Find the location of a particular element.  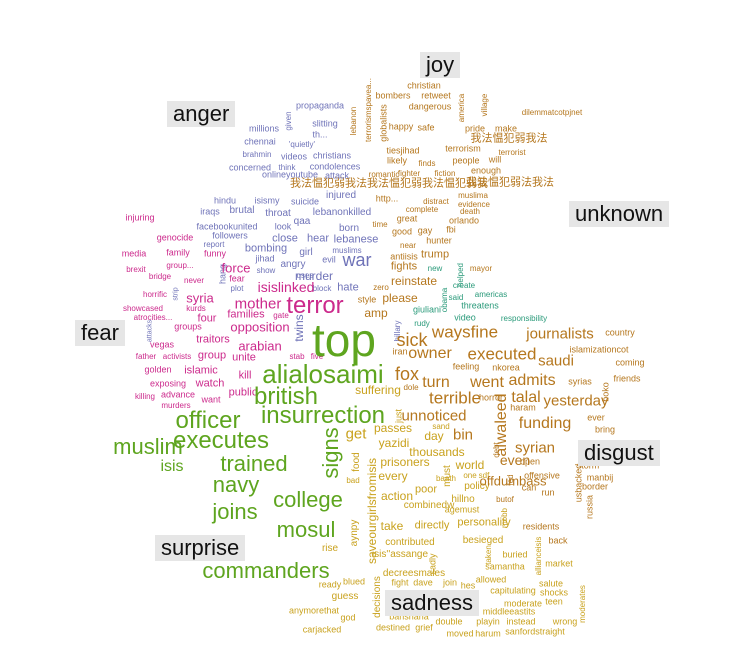

word-distract: distract is located at coordinates (436, 201).